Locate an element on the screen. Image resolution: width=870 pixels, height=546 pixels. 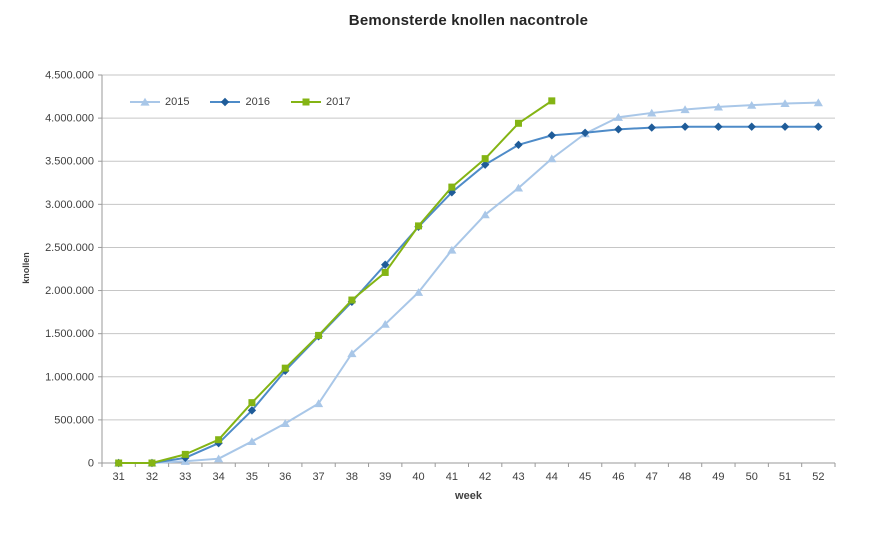
x-tick-label: 51 is located at coordinates (785, 477).